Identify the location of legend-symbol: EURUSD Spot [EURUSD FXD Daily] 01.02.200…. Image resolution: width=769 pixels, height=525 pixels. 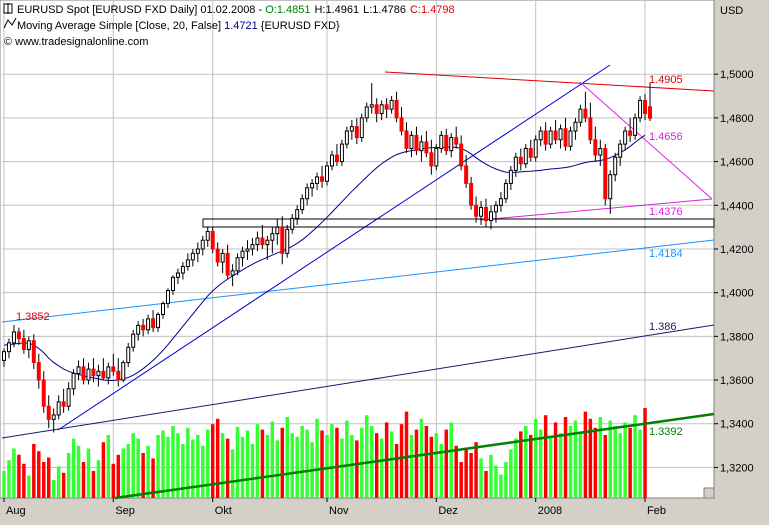
(141, 10).